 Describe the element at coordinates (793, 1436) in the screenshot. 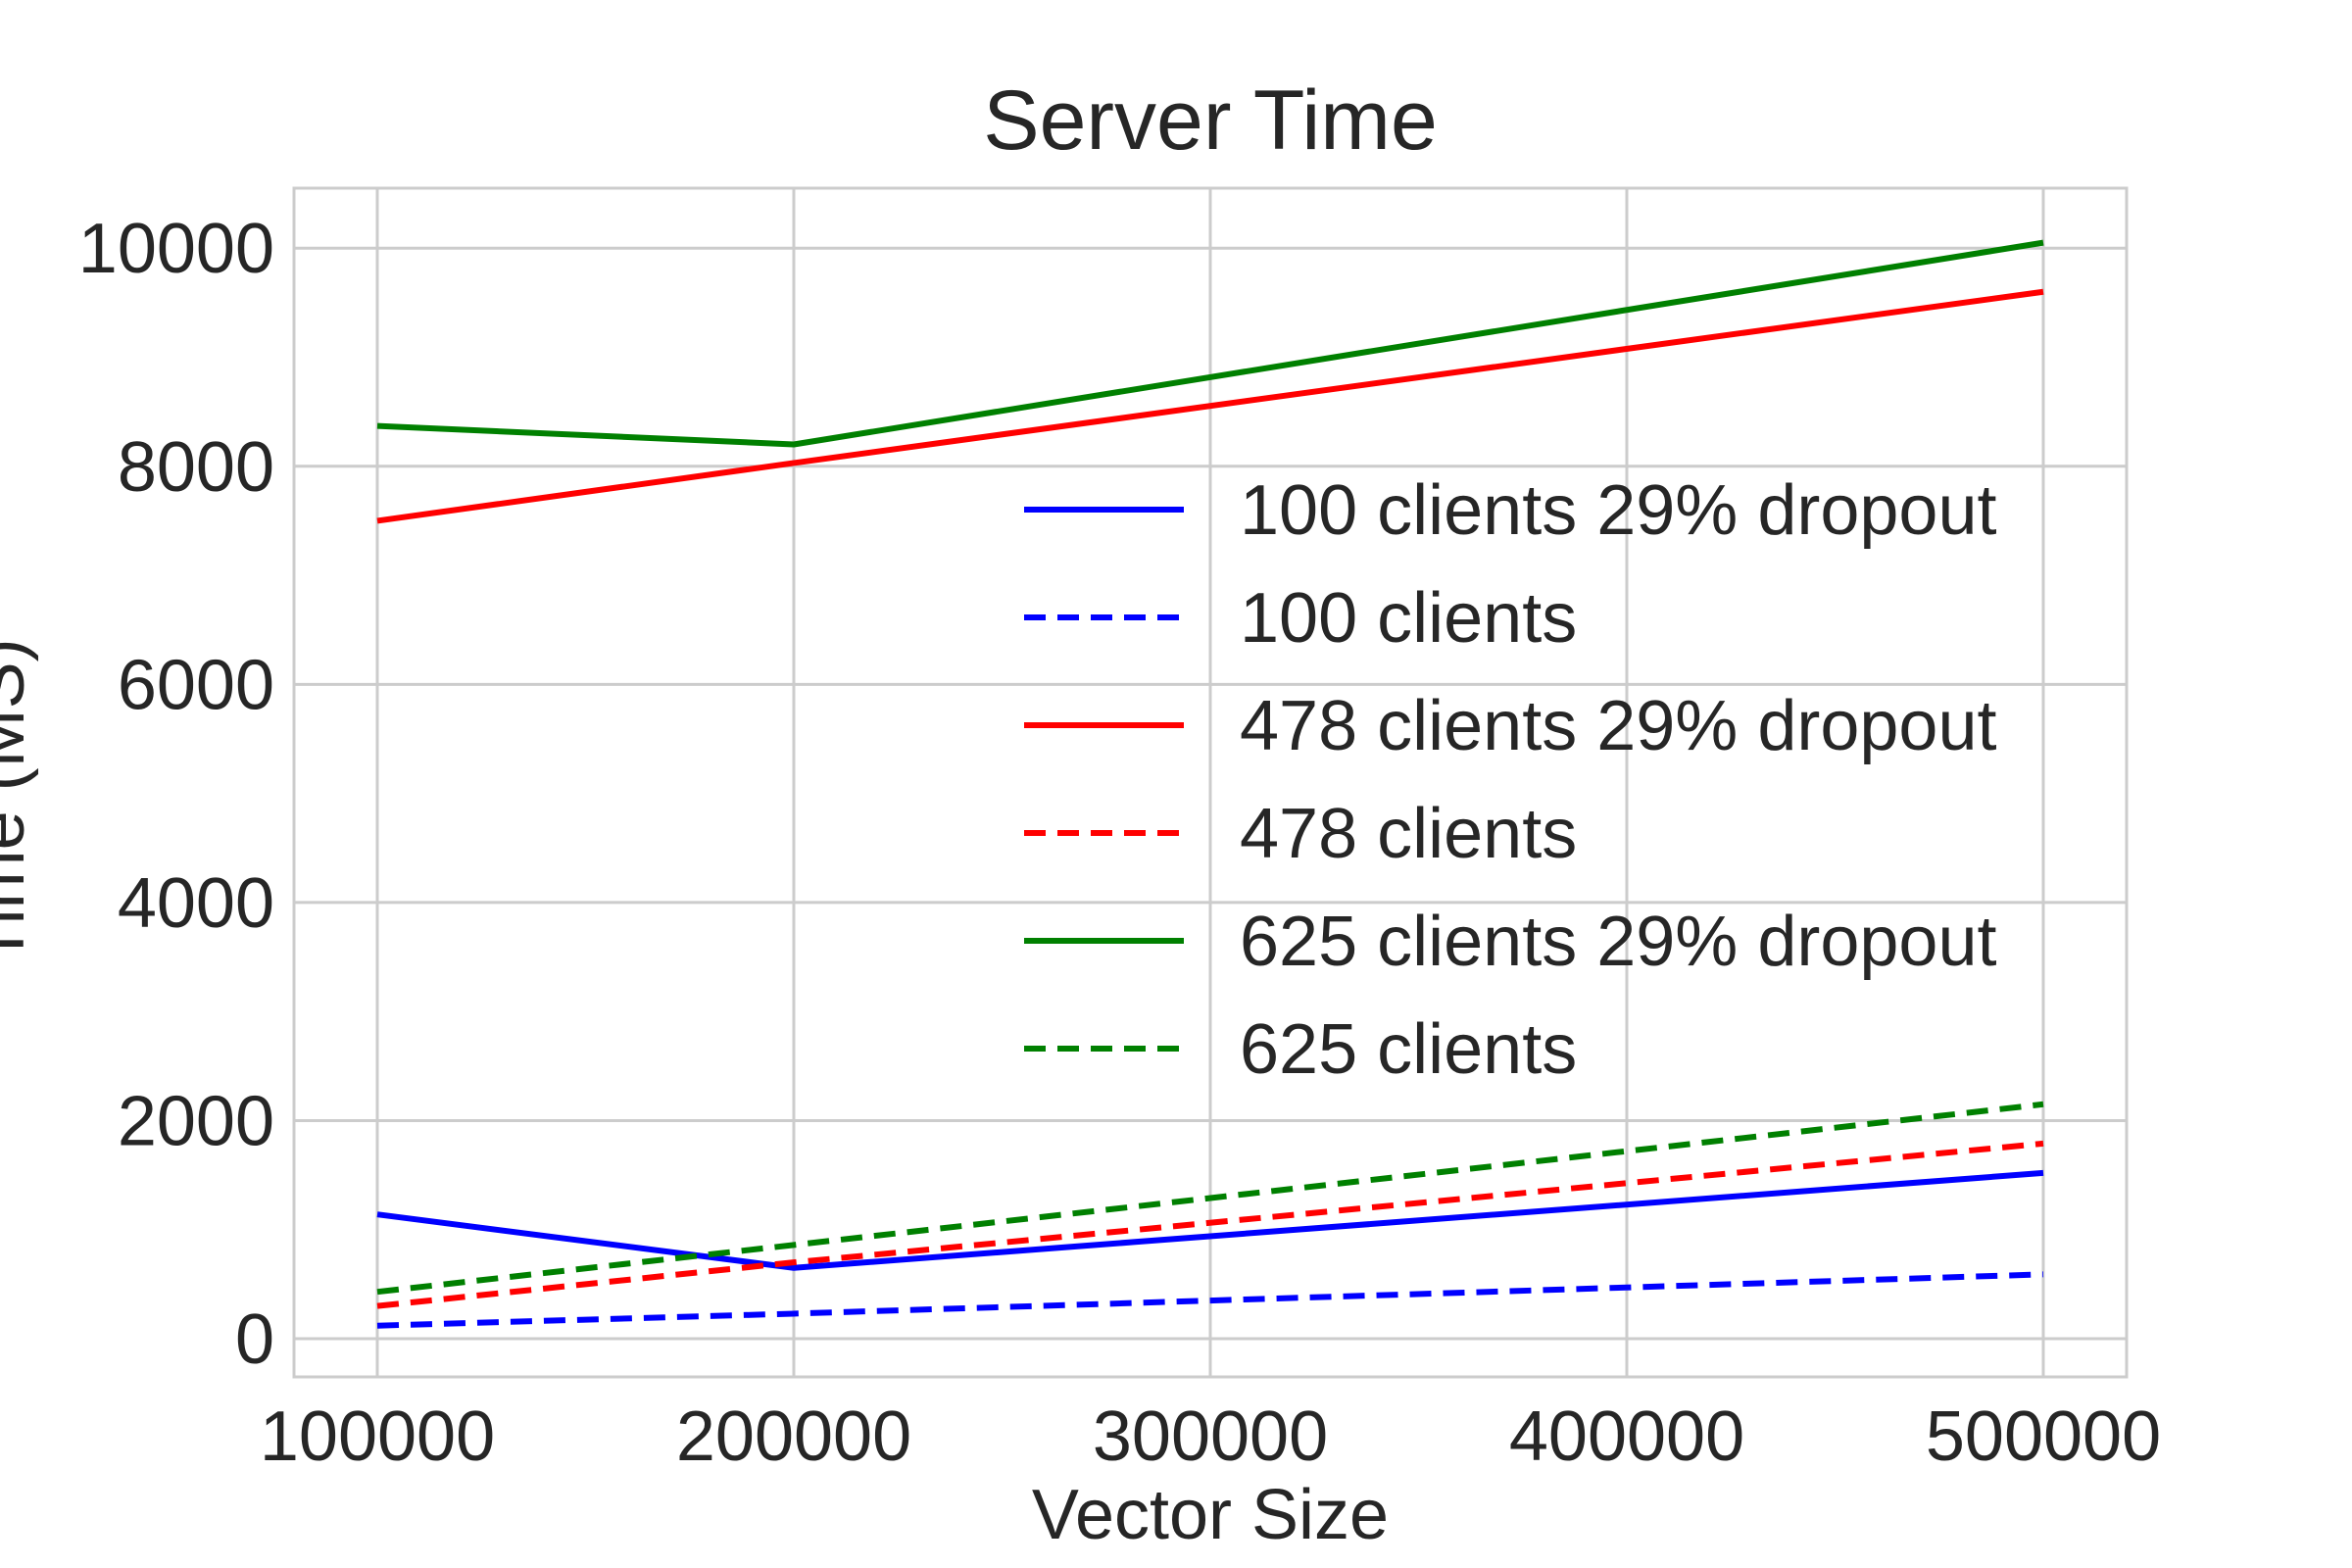

I see `x-tick-label: 200000` at that location.